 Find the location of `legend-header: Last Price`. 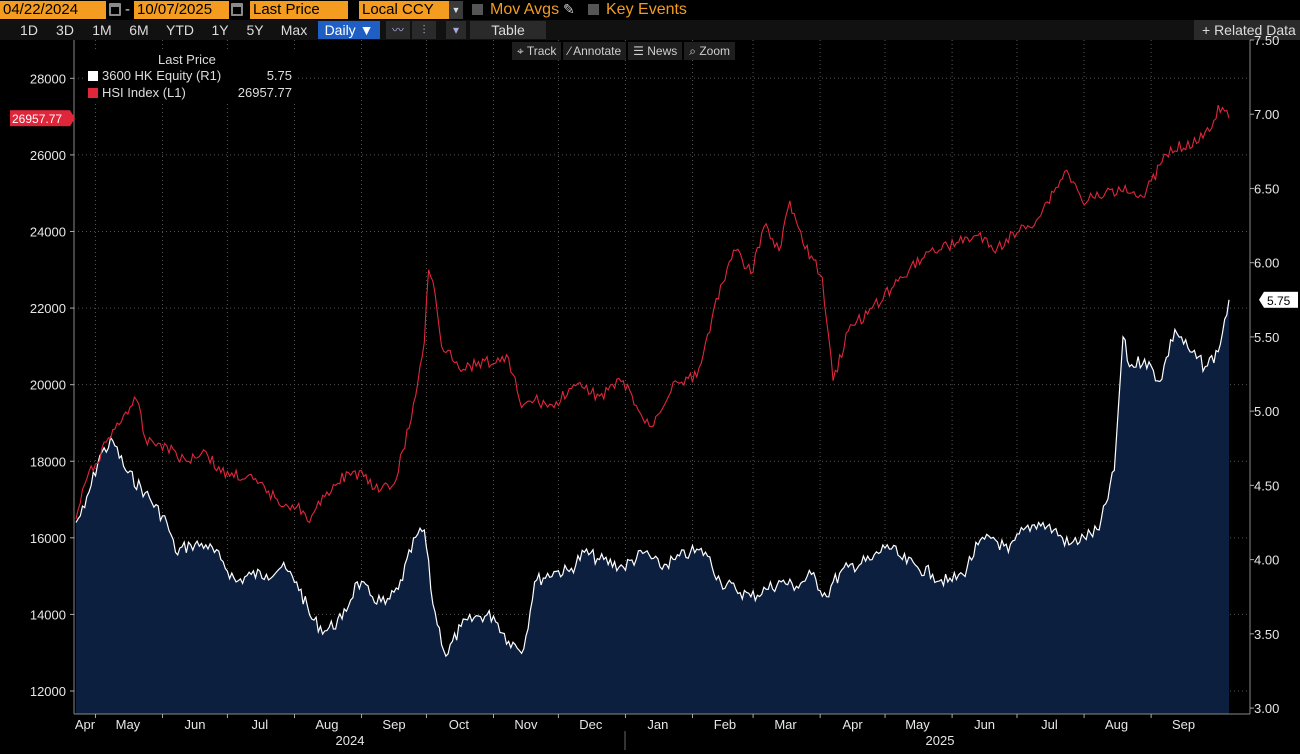

legend-header: Last Price is located at coordinates (187, 59).